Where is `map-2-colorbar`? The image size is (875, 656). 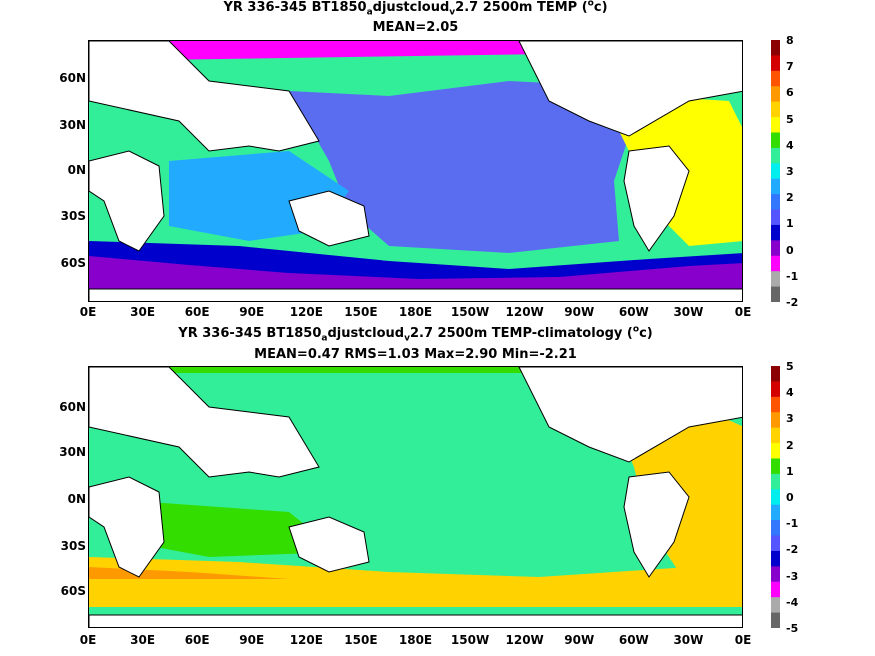 map-2-colorbar is located at coordinates (775, 497).